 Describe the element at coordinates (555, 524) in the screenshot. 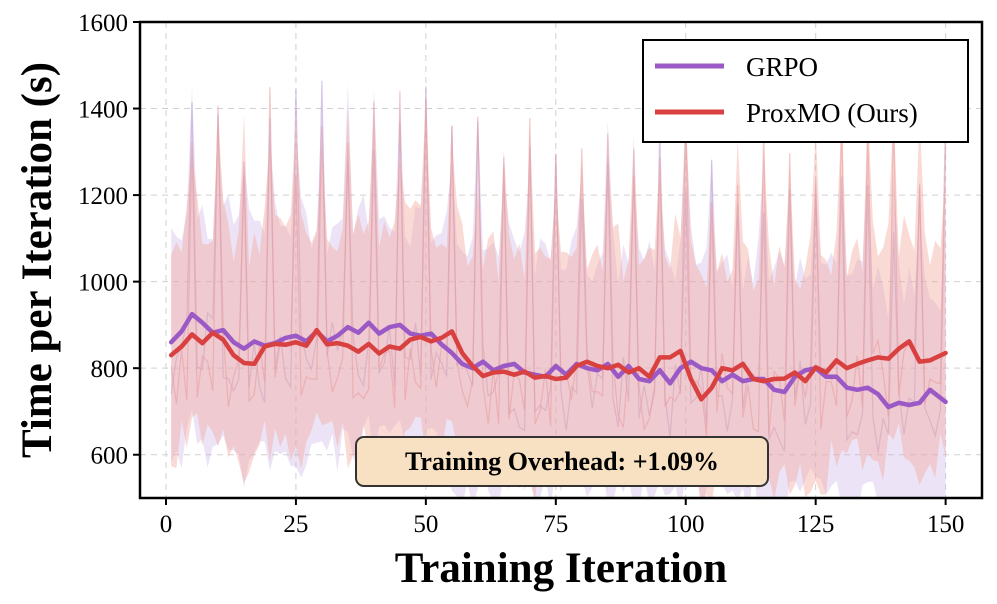

I see `x-tick-label: 75` at that location.